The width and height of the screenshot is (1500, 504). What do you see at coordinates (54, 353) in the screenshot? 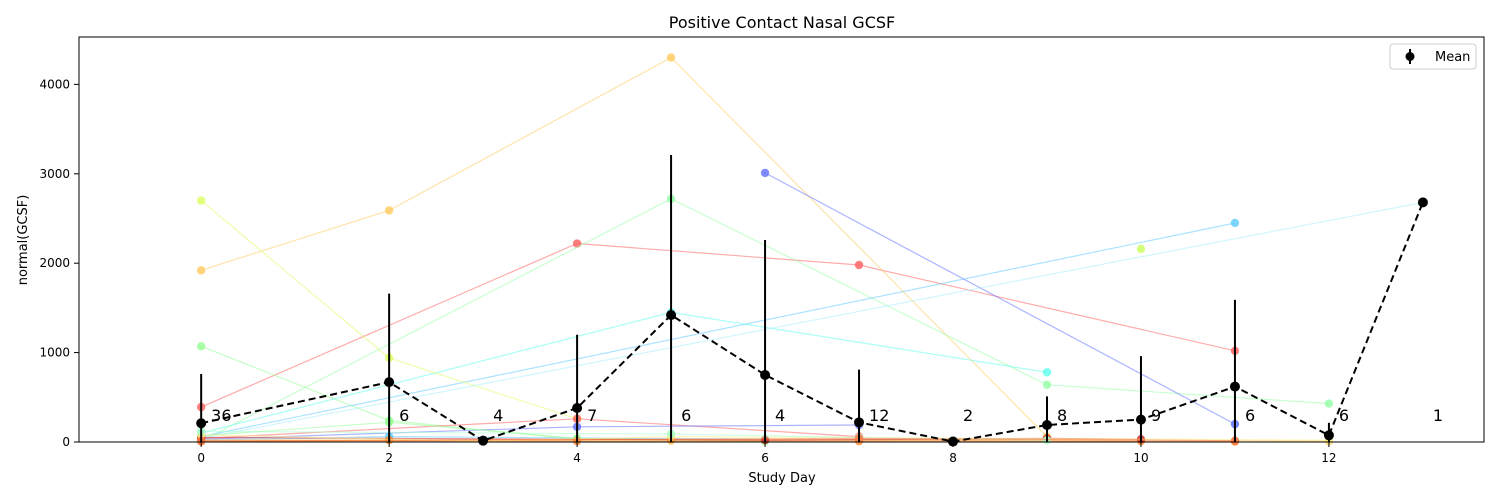
I see `y-tick-label-1000: 1000` at bounding box center [54, 353].